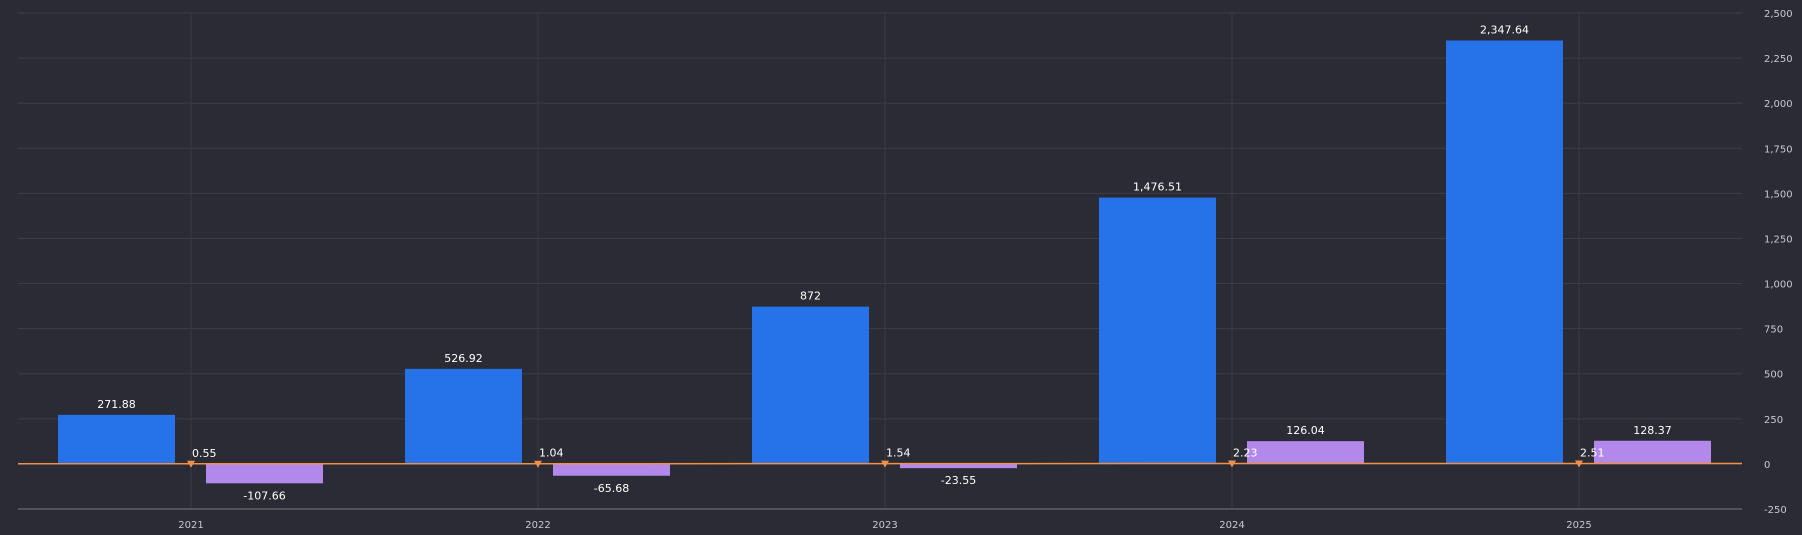 The height and width of the screenshot is (535, 1802). What do you see at coordinates (1578, 525) in the screenshot?
I see `x-tick-label: 2025` at bounding box center [1578, 525].